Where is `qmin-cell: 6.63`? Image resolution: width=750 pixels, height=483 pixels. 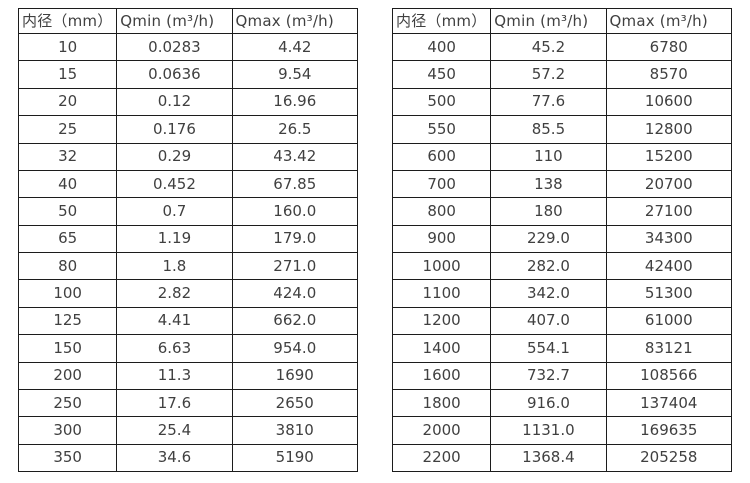
qmin-cell: 6.63 is located at coordinates (174, 348).